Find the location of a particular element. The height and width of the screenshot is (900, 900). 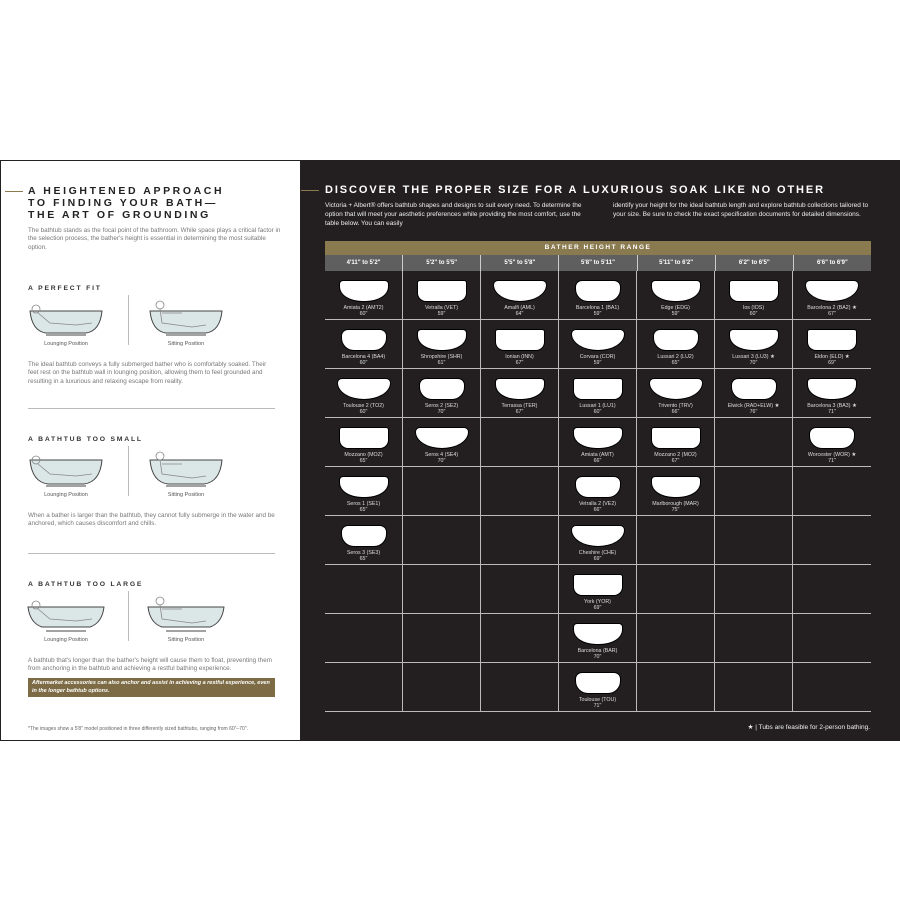

bathtub-item: Vetralla (VET) 59" is located at coordinates (442, 295).